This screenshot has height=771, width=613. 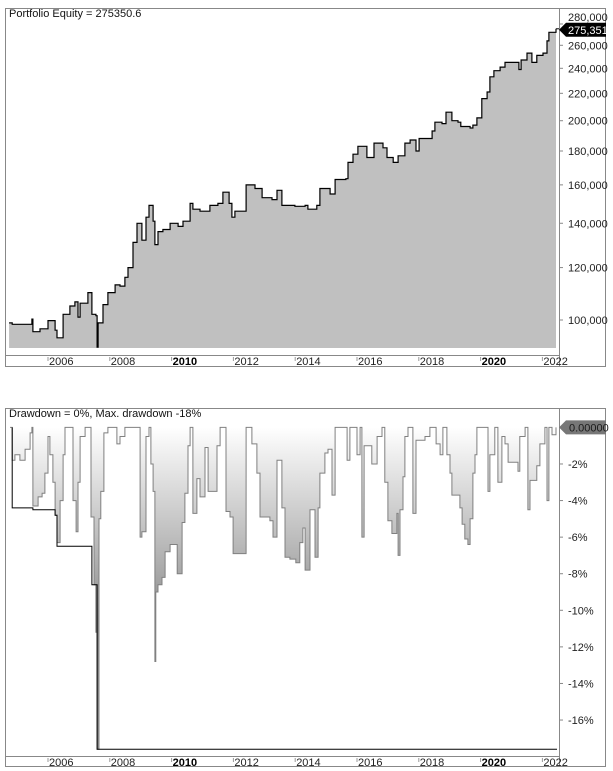 I want to click on equity-x-tick-label: 2014, so click(x=308, y=362).